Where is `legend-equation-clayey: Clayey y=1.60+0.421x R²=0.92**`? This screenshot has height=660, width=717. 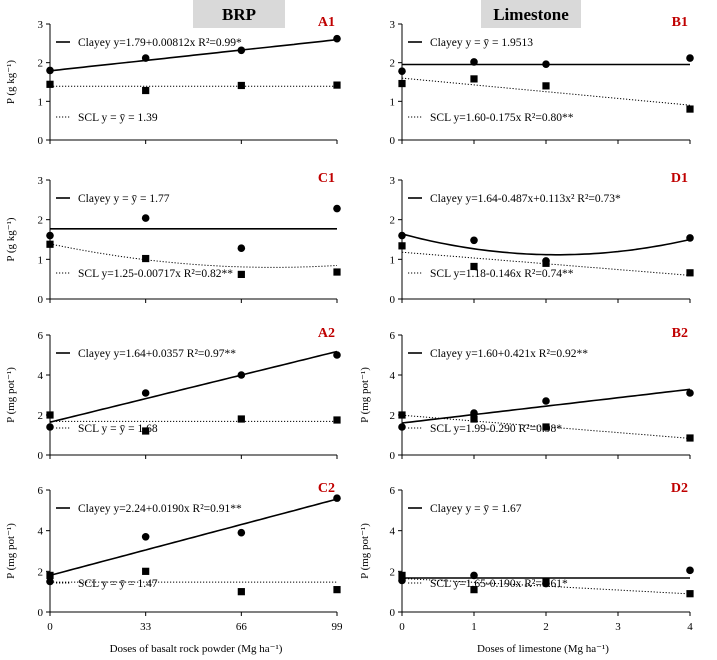 legend-equation-clayey: Clayey y=1.60+0.421x R²=0.92** is located at coordinates (509, 354).